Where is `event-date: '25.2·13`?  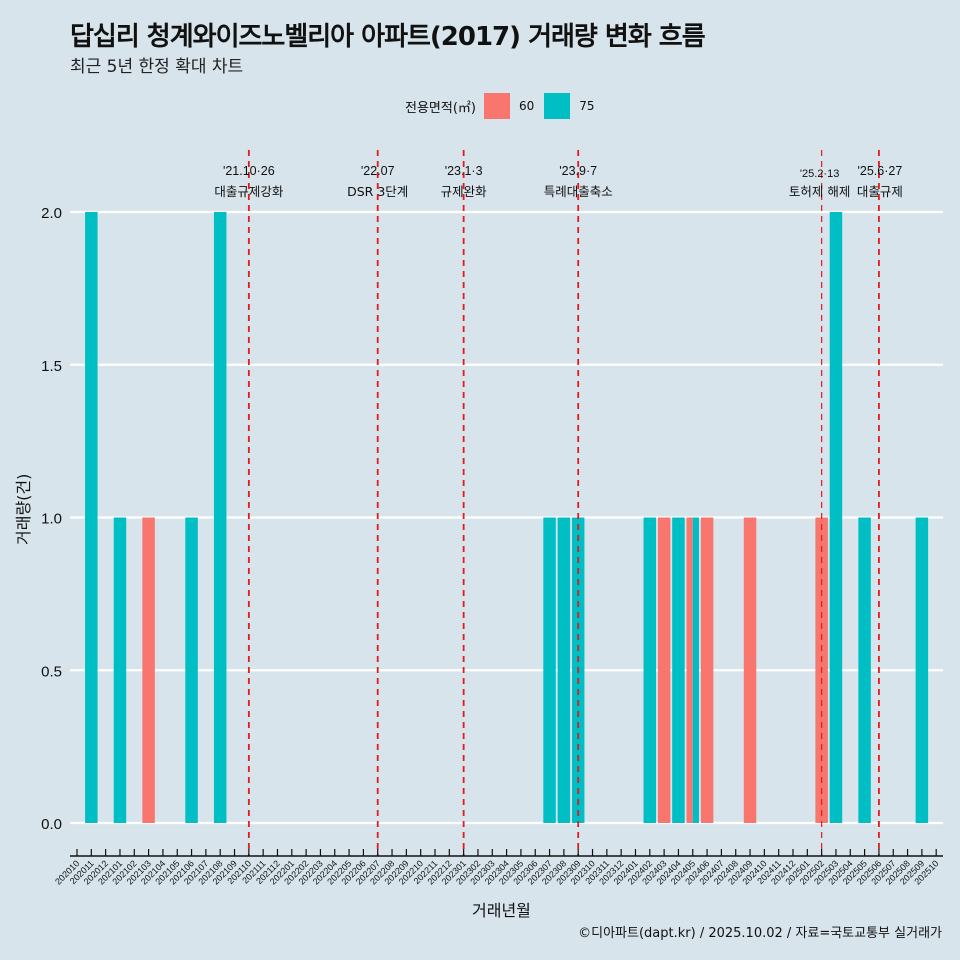
event-date: '25.2·13 is located at coordinates (819, 174).